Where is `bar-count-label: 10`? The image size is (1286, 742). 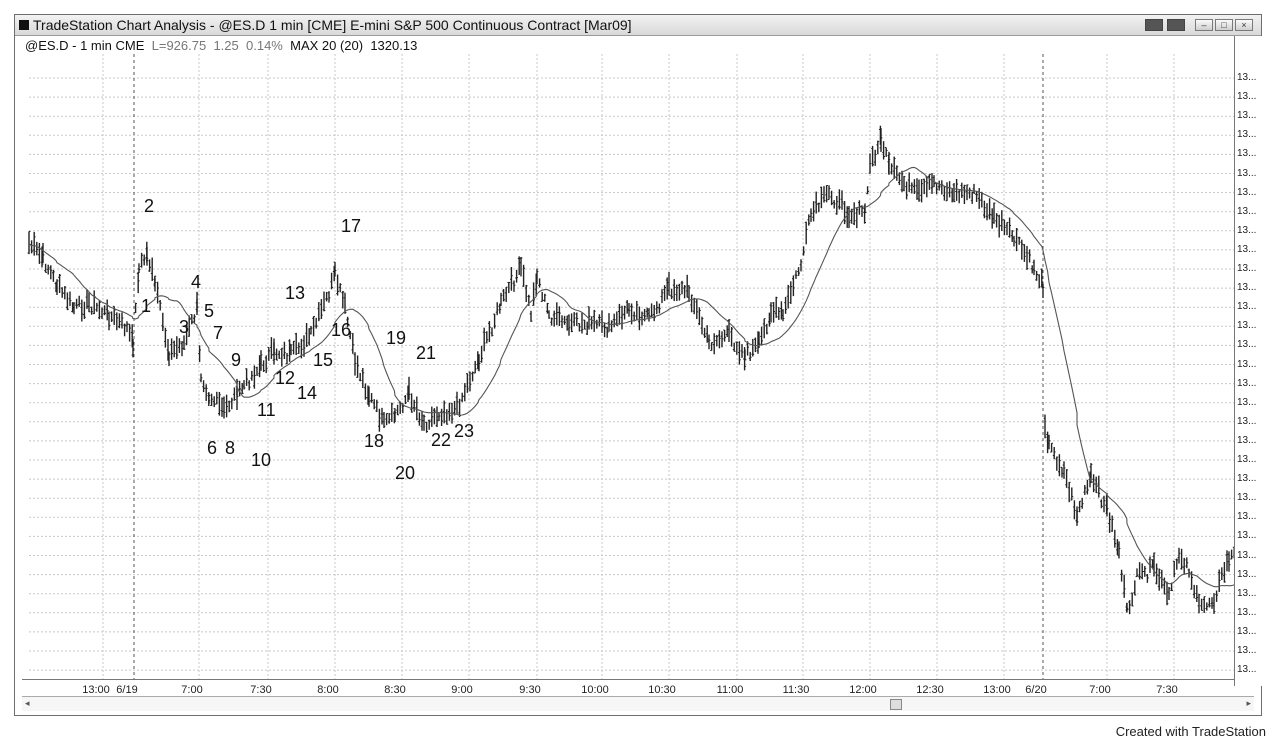
bar-count-label: 10 is located at coordinates (261, 460).